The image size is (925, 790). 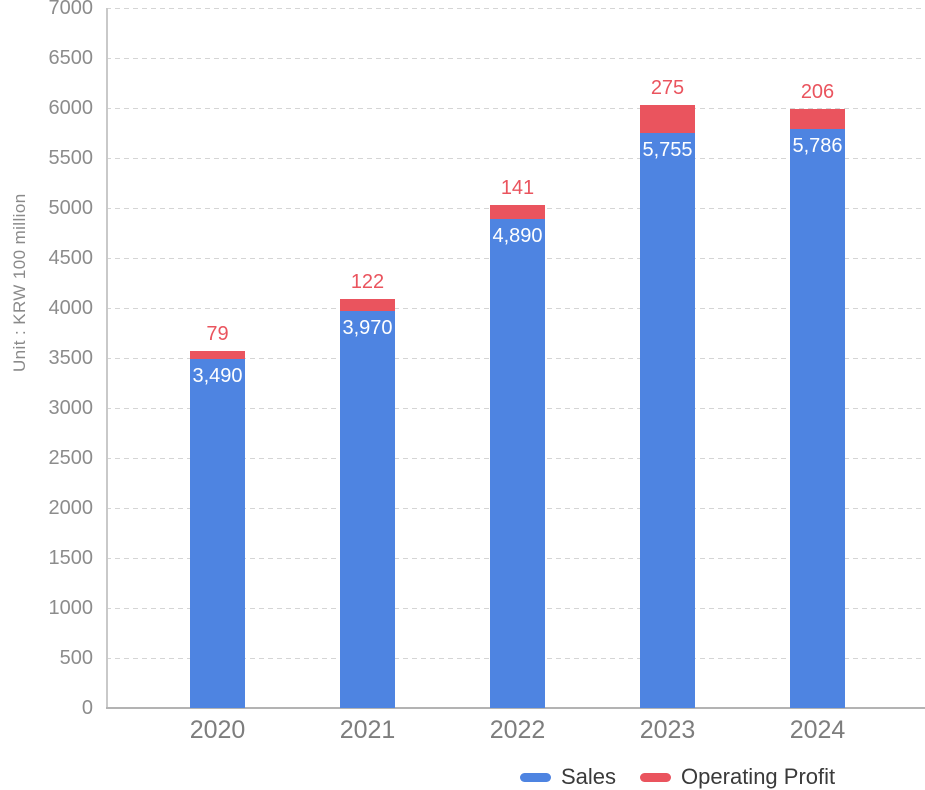 What do you see at coordinates (217, 376) in the screenshot?
I see `sales-value-label: 3,490` at bounding box center [217, 376].